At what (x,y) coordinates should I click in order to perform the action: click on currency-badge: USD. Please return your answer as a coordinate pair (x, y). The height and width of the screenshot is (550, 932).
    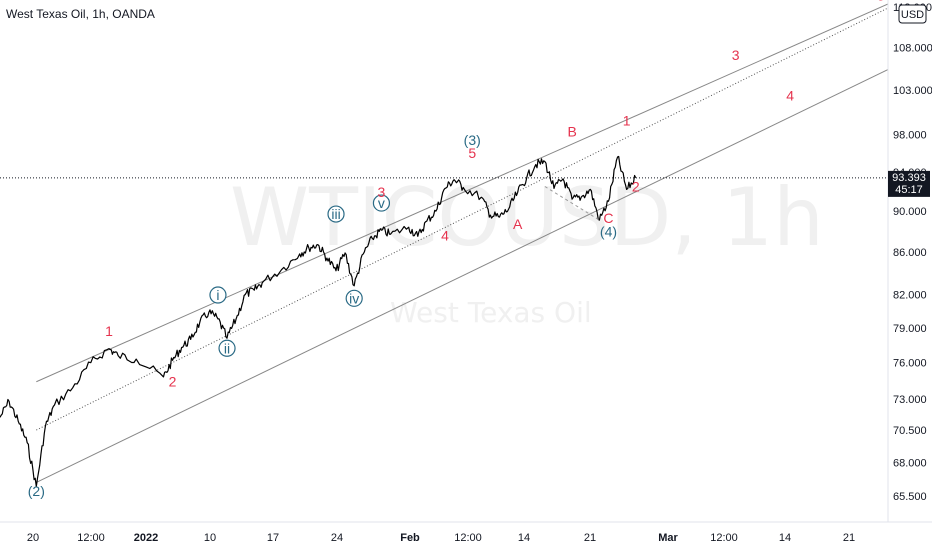
    Looking at the image, I should click on (912, 14).